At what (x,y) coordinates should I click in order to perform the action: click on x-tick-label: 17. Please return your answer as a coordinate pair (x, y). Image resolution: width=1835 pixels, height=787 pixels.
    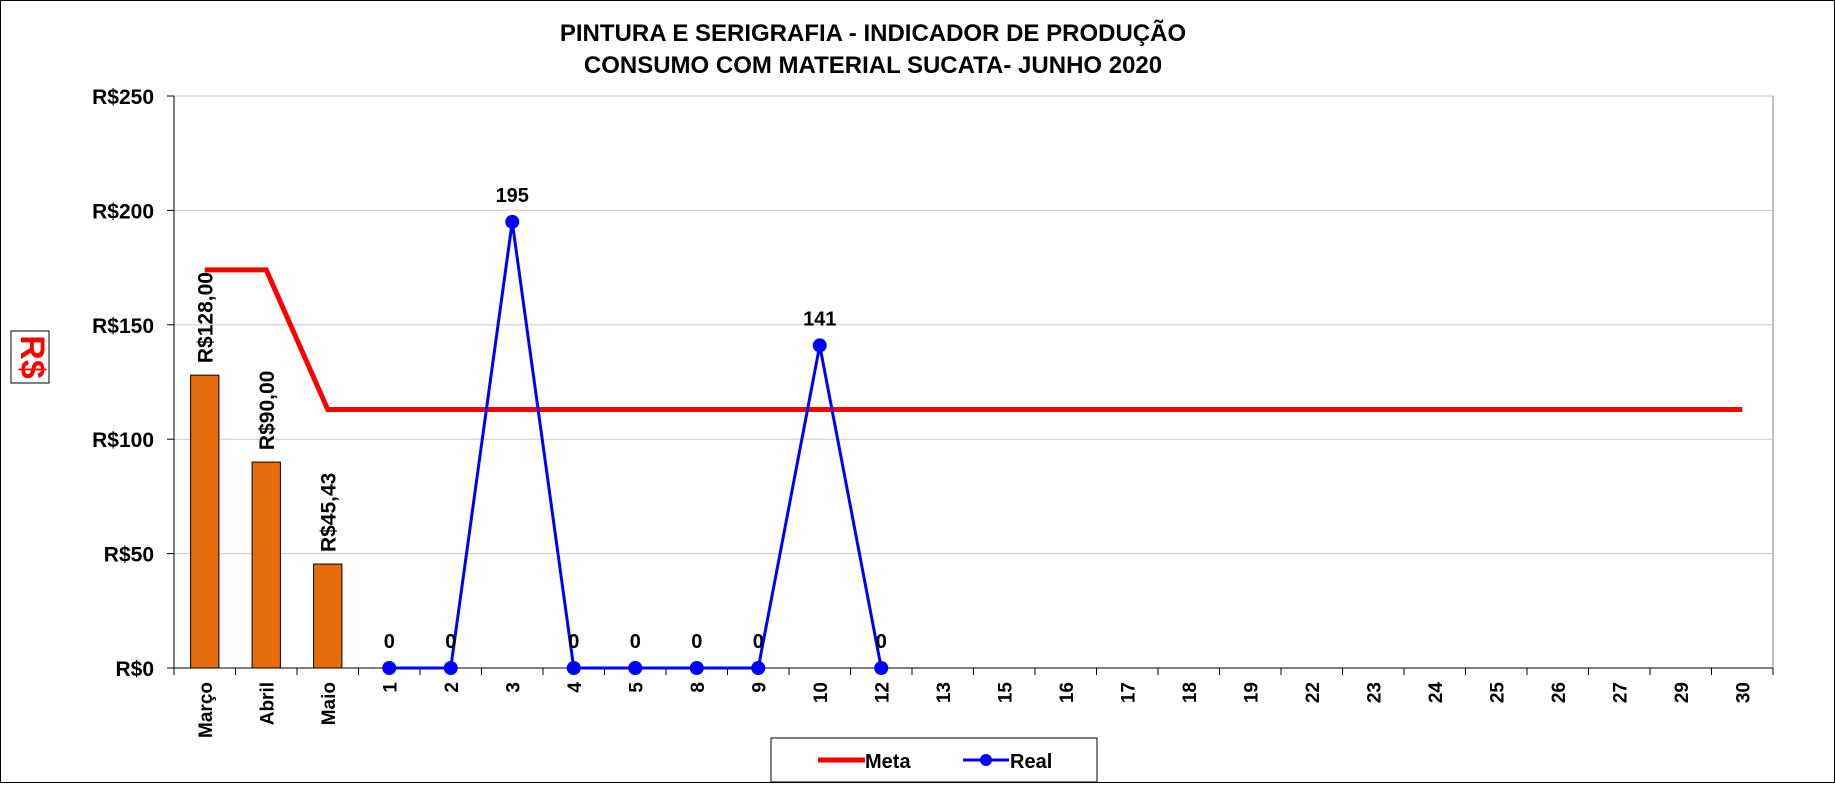
    Looking at the image, I should click on (1128, 692).